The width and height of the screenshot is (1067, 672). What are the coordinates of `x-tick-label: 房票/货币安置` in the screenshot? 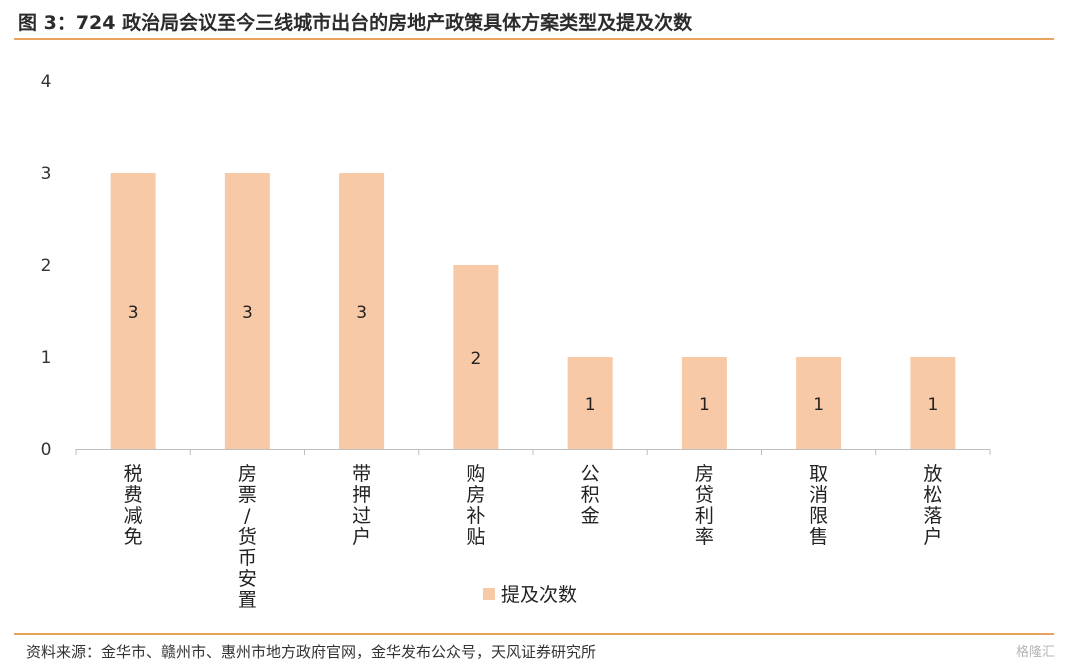 It's located at (247, 537).